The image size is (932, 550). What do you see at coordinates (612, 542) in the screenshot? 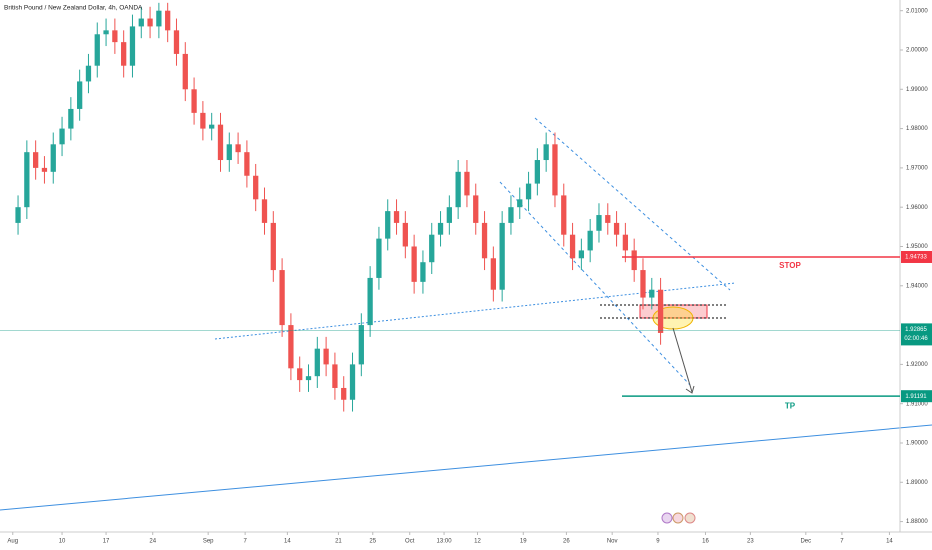
I see `x-tick-label: Nov` at bounding box center [612, 542].